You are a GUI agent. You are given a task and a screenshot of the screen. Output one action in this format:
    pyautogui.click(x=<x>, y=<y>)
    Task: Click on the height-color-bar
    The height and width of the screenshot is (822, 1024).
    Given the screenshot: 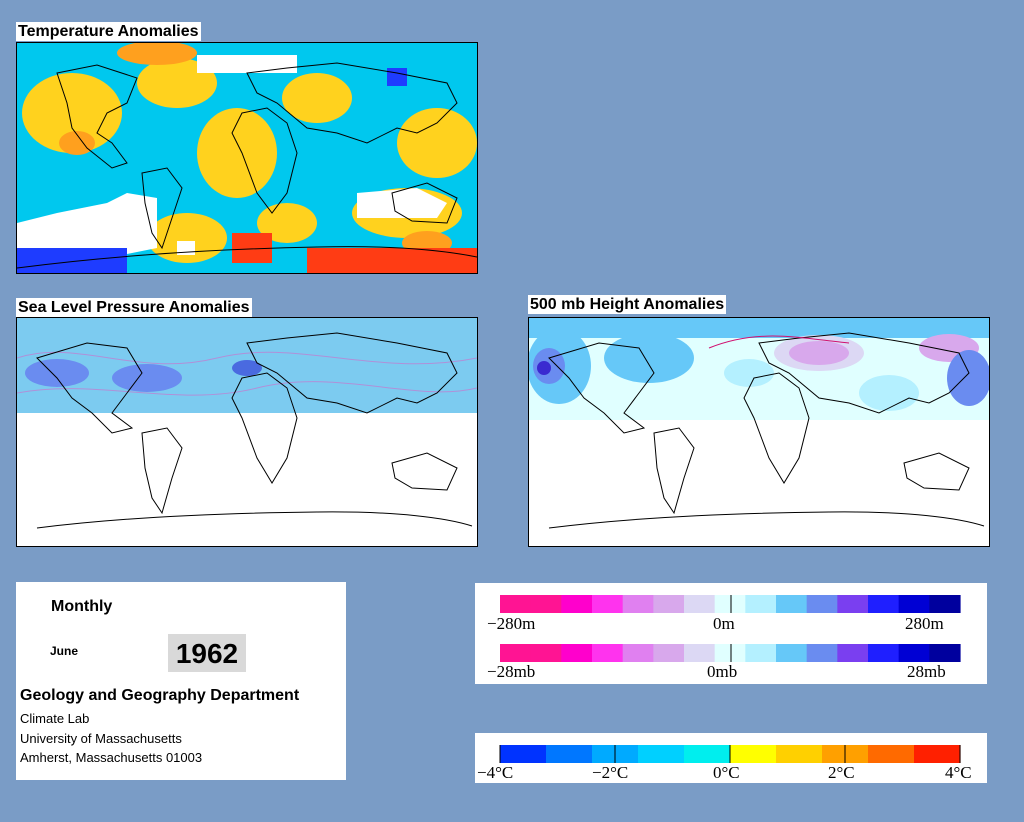 What is the action you would take?
    pyautogui.click(x=730, y=604)
    